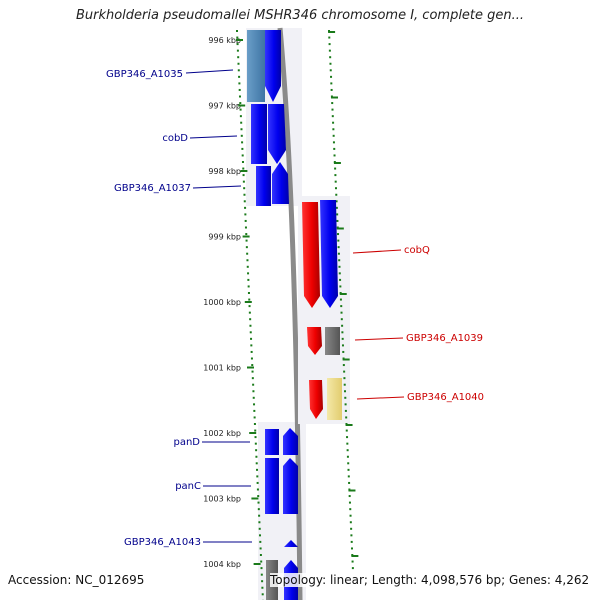 The image size is (600, 600). I want to click on gene-label-GBP346_A1043: GBP346_A1043, so click(162, 542).